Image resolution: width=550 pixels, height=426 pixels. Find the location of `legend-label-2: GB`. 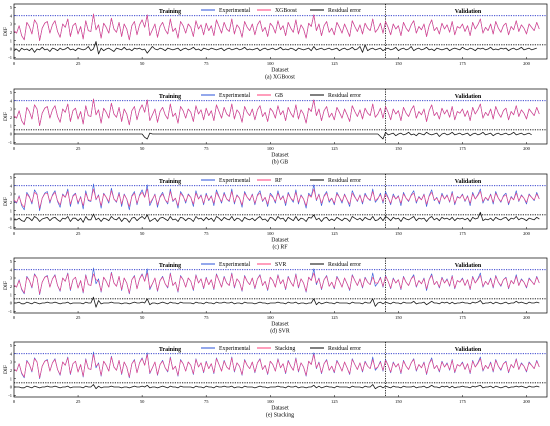

legend-label-2: GB is located at coordinates (279, 96).